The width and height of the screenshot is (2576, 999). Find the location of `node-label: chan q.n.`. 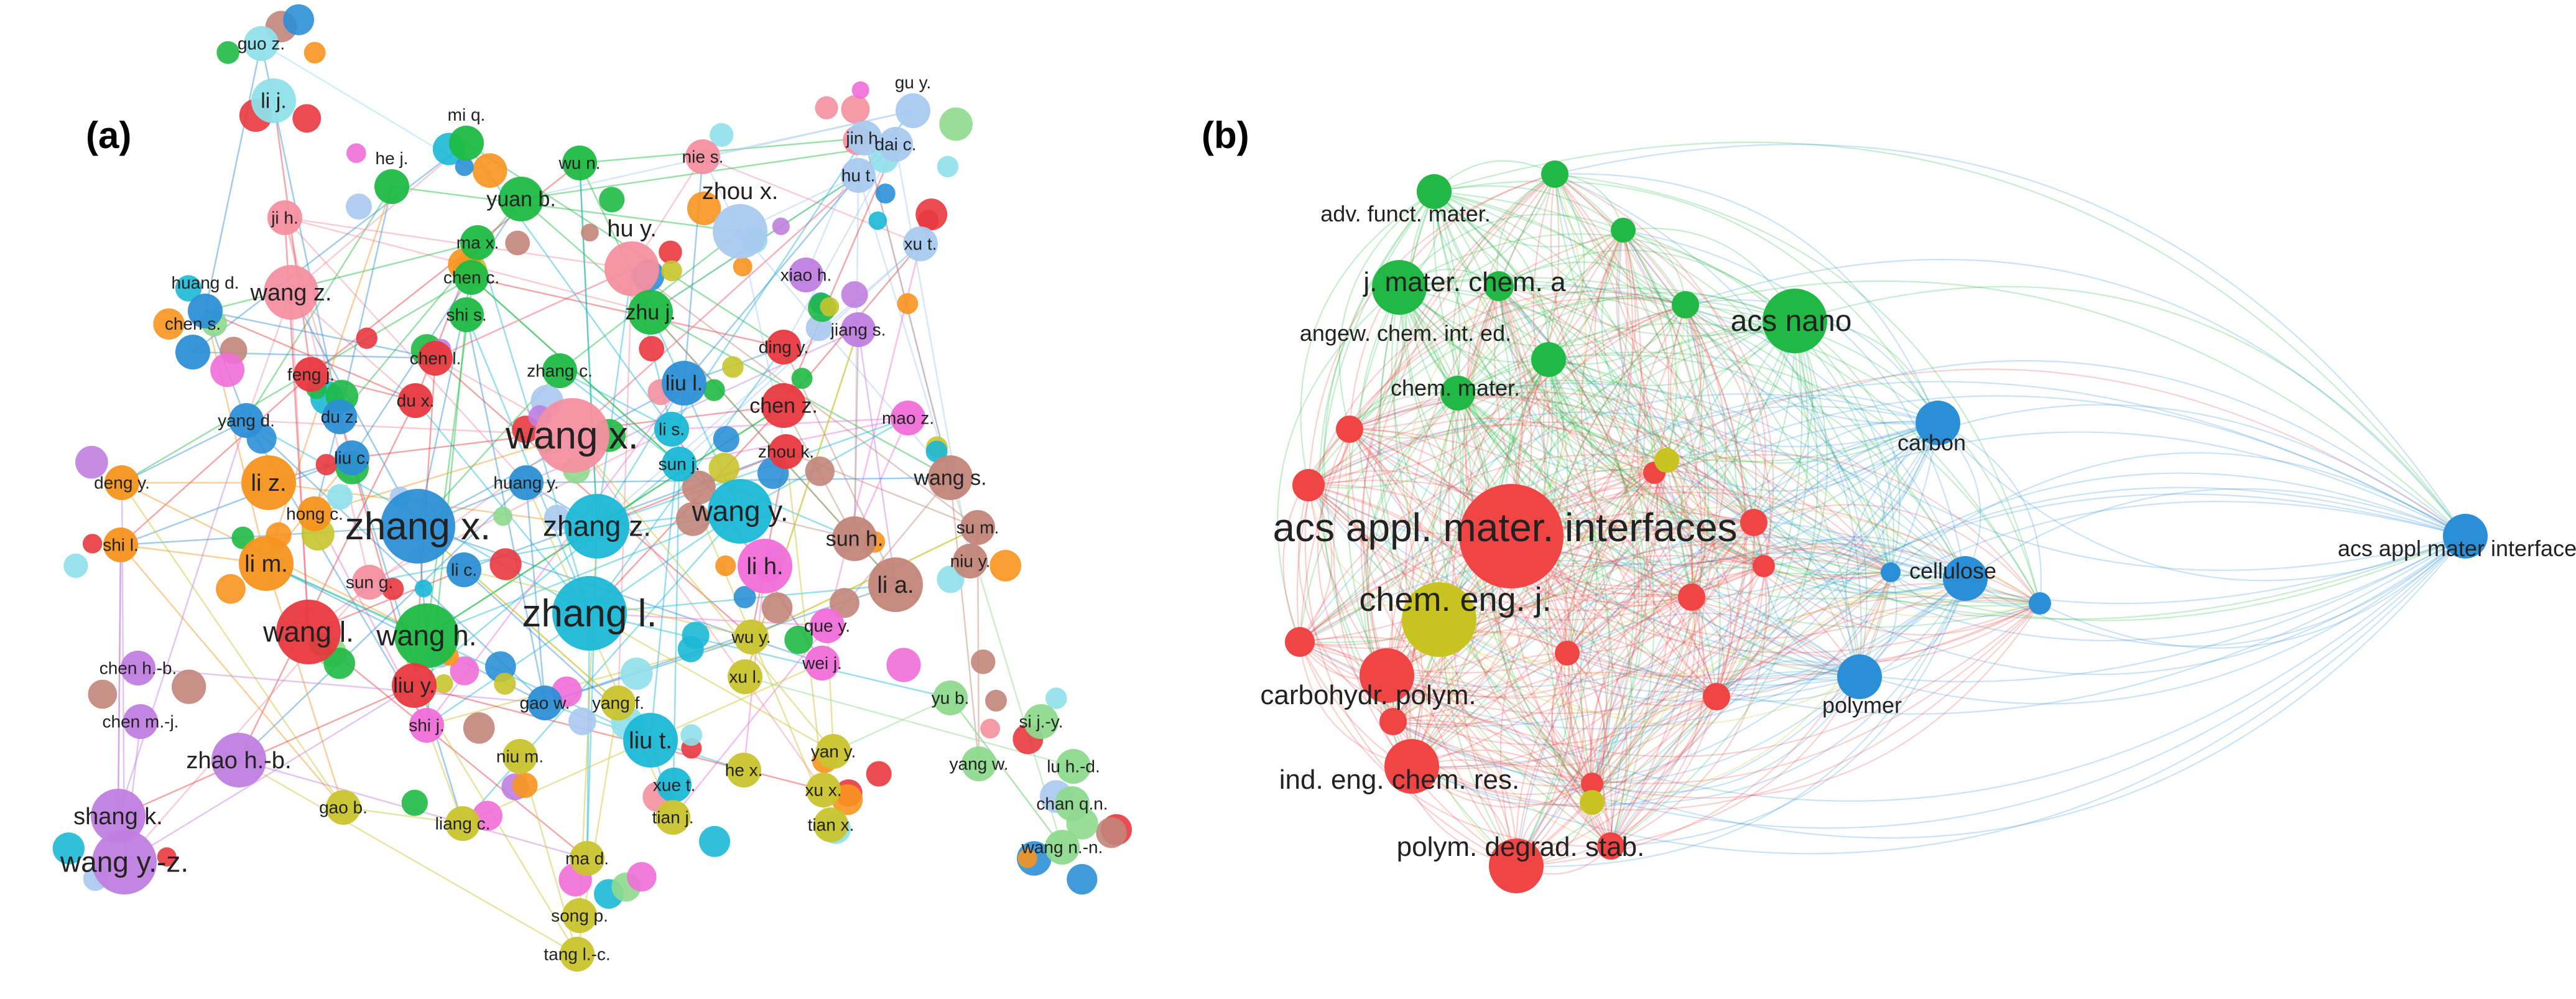

node-label: chan q.n. is located at coordinates (1072, 804).